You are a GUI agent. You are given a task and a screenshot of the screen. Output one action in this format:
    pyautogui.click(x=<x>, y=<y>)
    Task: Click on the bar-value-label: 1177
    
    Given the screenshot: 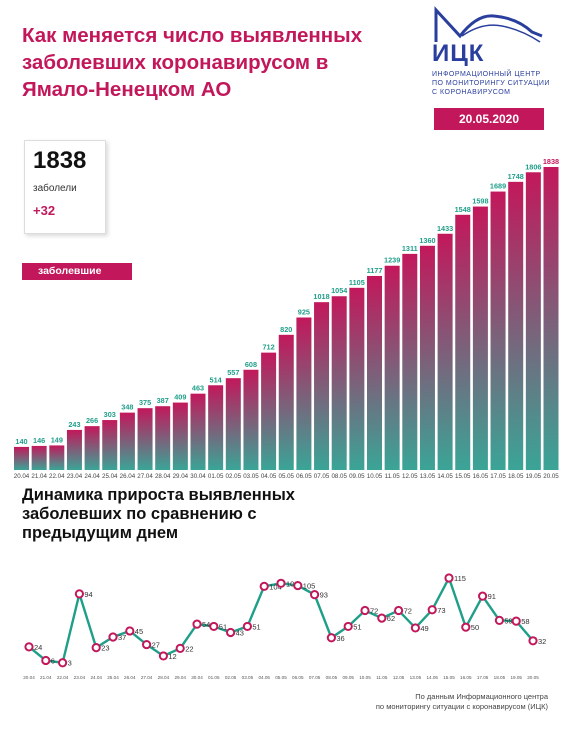 What is the action you would take?
    pyautogui.click(x=375, y=270)
    